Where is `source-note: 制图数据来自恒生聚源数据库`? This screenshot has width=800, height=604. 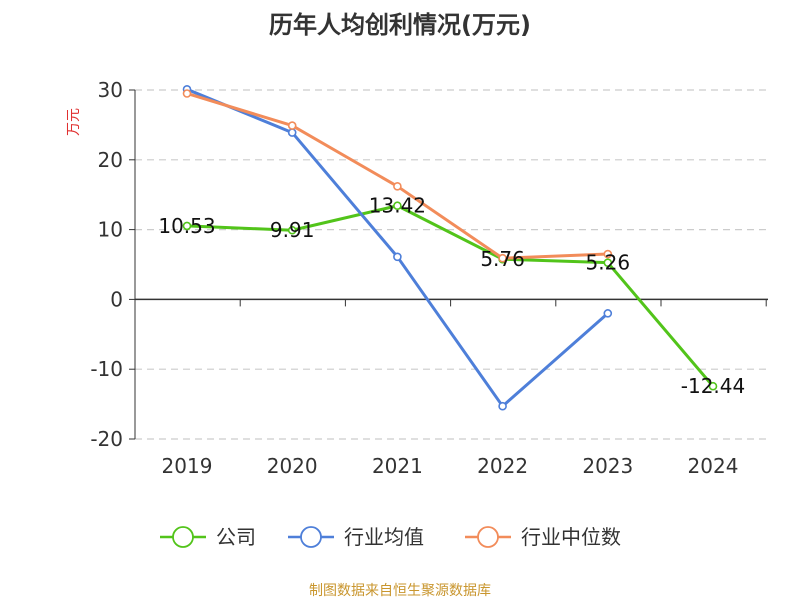 source-note: 制图数据来自恒生聚源数据库 is located at coordinates (400, 591).